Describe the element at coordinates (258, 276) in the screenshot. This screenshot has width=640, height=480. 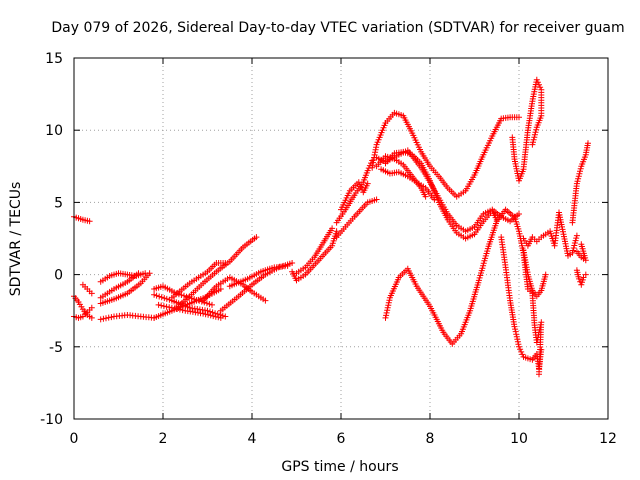
I see `series-track-t17` at that location.